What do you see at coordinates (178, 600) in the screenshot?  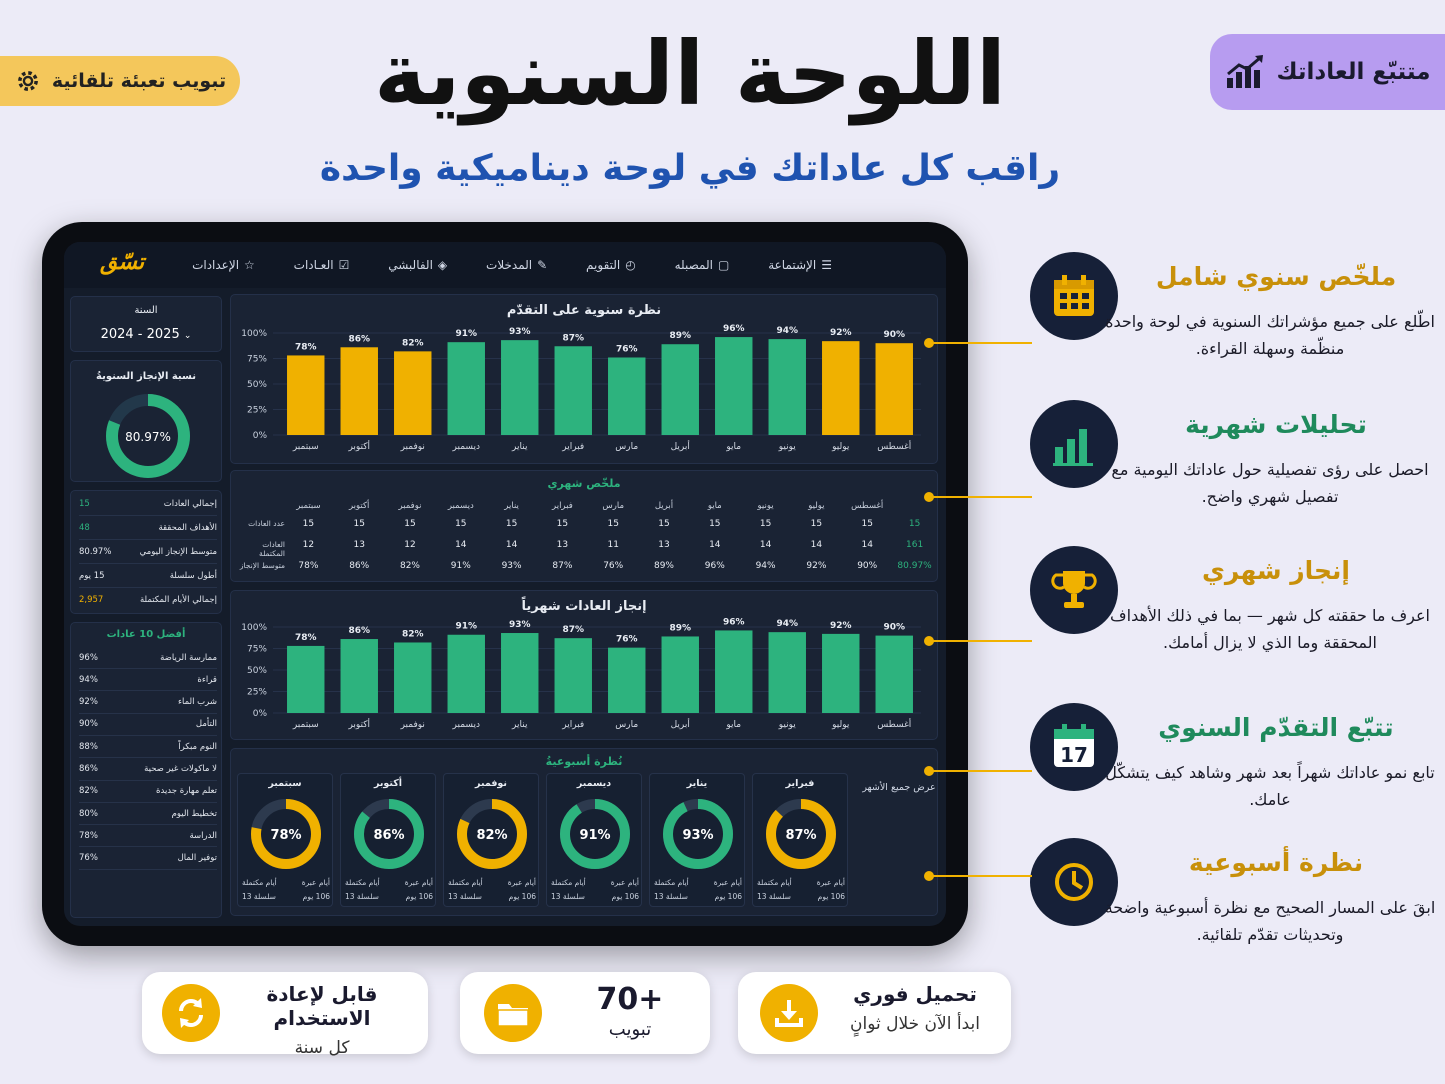 I see `stat-label: إجمالي الأيام المكتملة` at bounding box center [178, 600].